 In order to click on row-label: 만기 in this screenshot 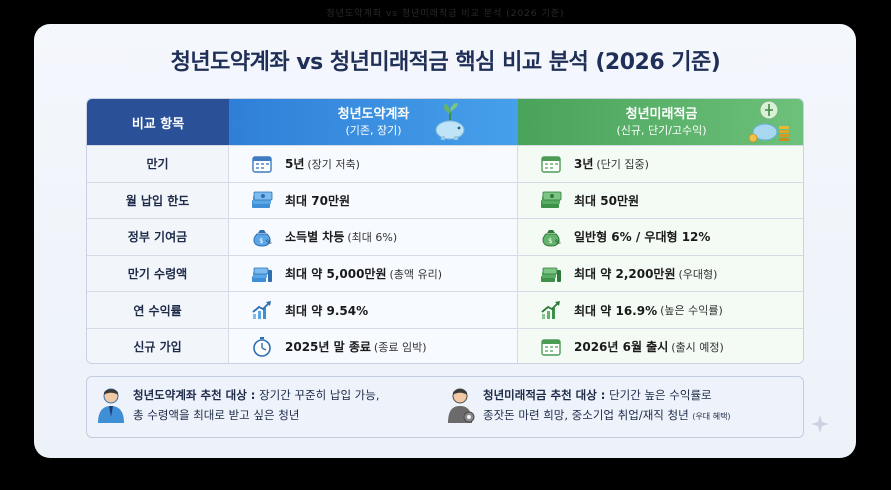, I will do `click(158, 164)`.